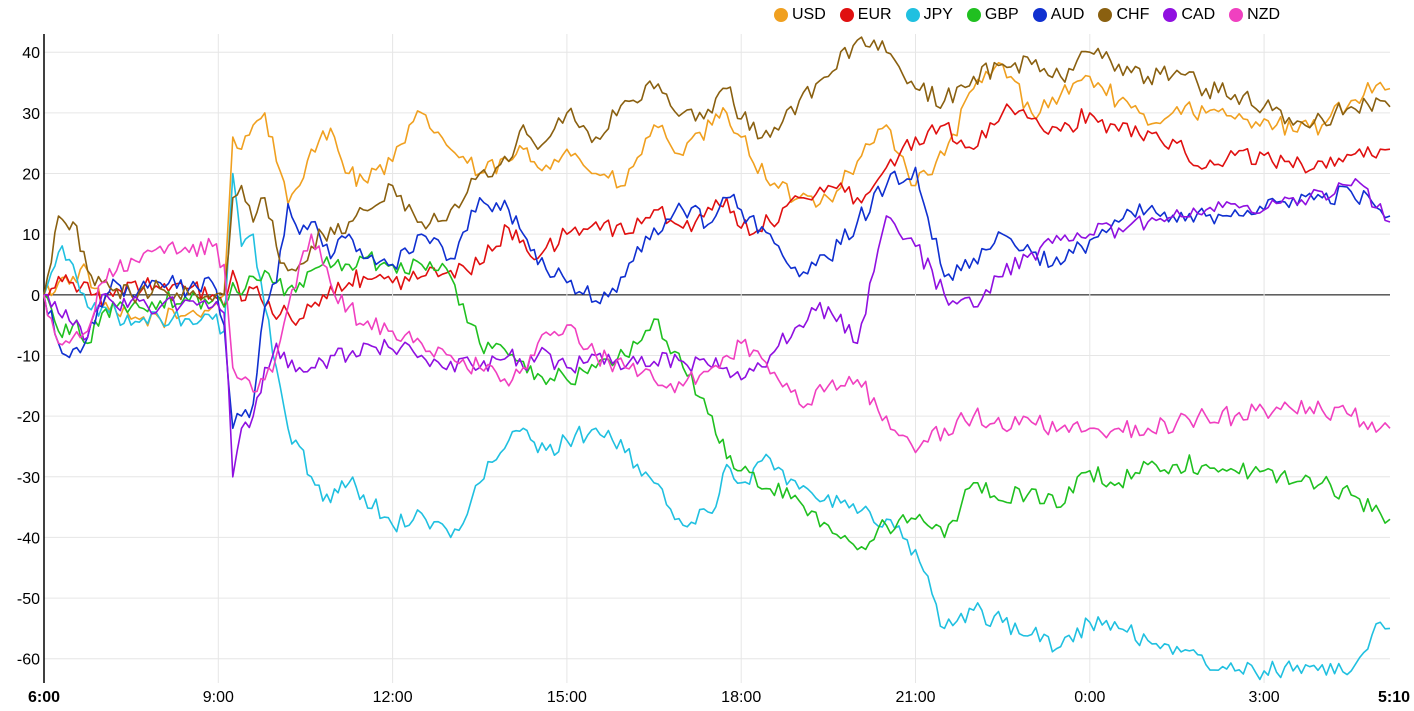 The width and height of the screenshot is (1414, 711). What do you see at coordinates (741, 697) in the screenshot?
I see `x-tick-label: 18:00` at bounding box center [741, 697].